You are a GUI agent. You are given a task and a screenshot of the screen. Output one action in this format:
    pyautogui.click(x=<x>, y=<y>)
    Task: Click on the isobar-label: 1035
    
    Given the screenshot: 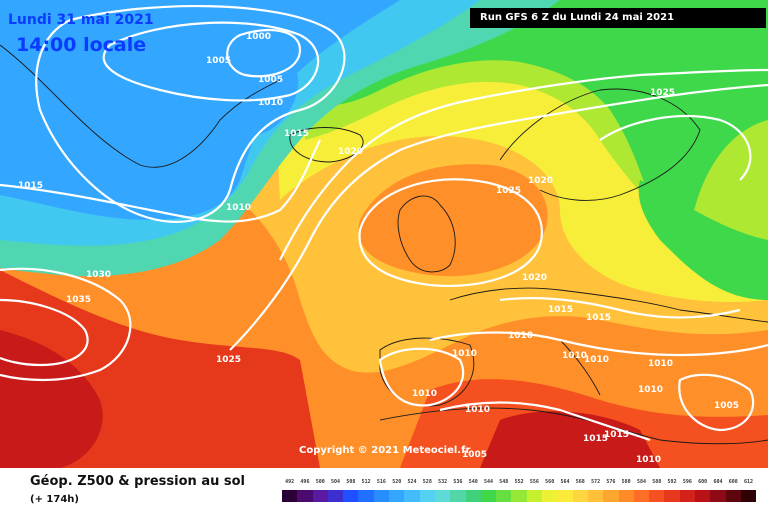 What is the action you would take?
    pyautogui.click(x=78, y=300)
    